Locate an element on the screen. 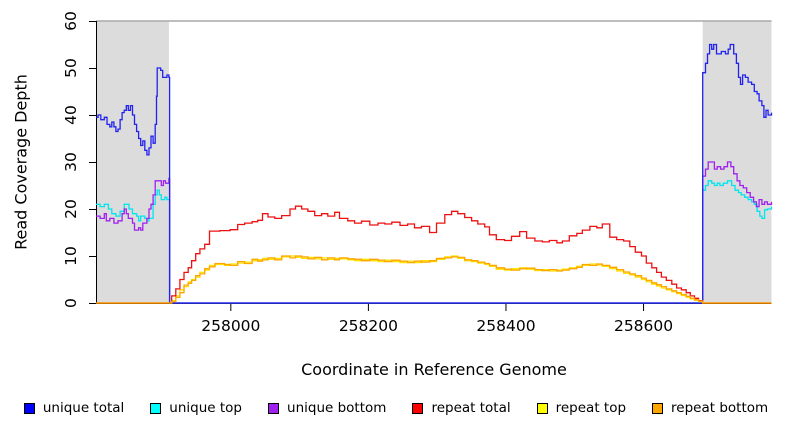 This screenshot has width=792, height=432. legend-item-repeat-total: repeat total is located at coordinates (461, 408).